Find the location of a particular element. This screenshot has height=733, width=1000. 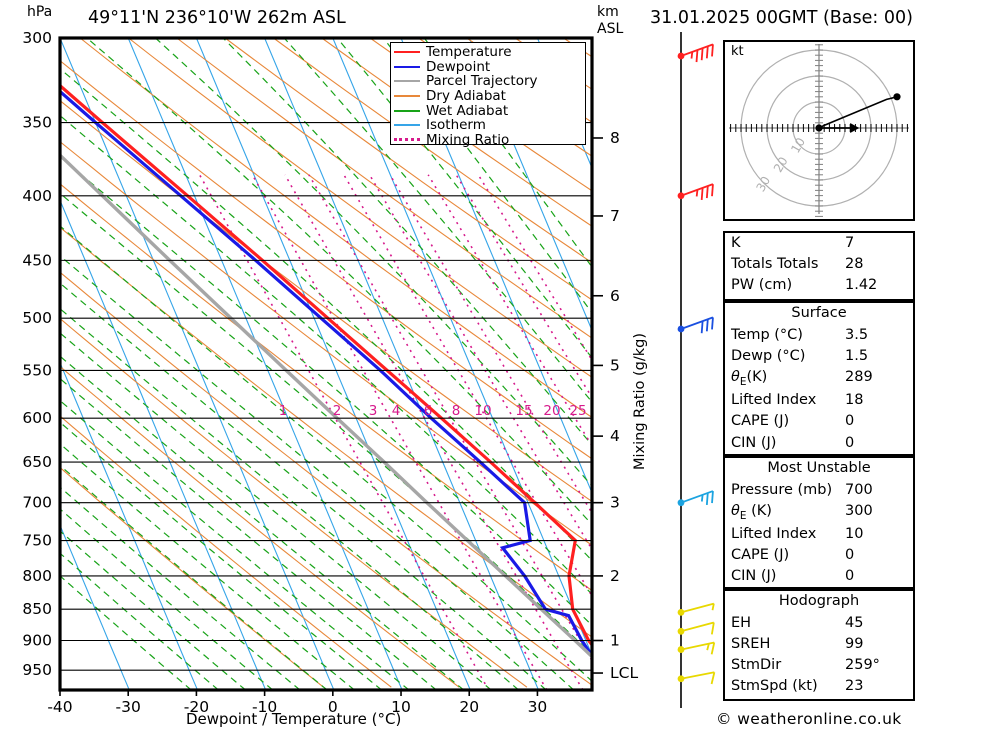

index-value: 45 is located at coordinates (854, 622).